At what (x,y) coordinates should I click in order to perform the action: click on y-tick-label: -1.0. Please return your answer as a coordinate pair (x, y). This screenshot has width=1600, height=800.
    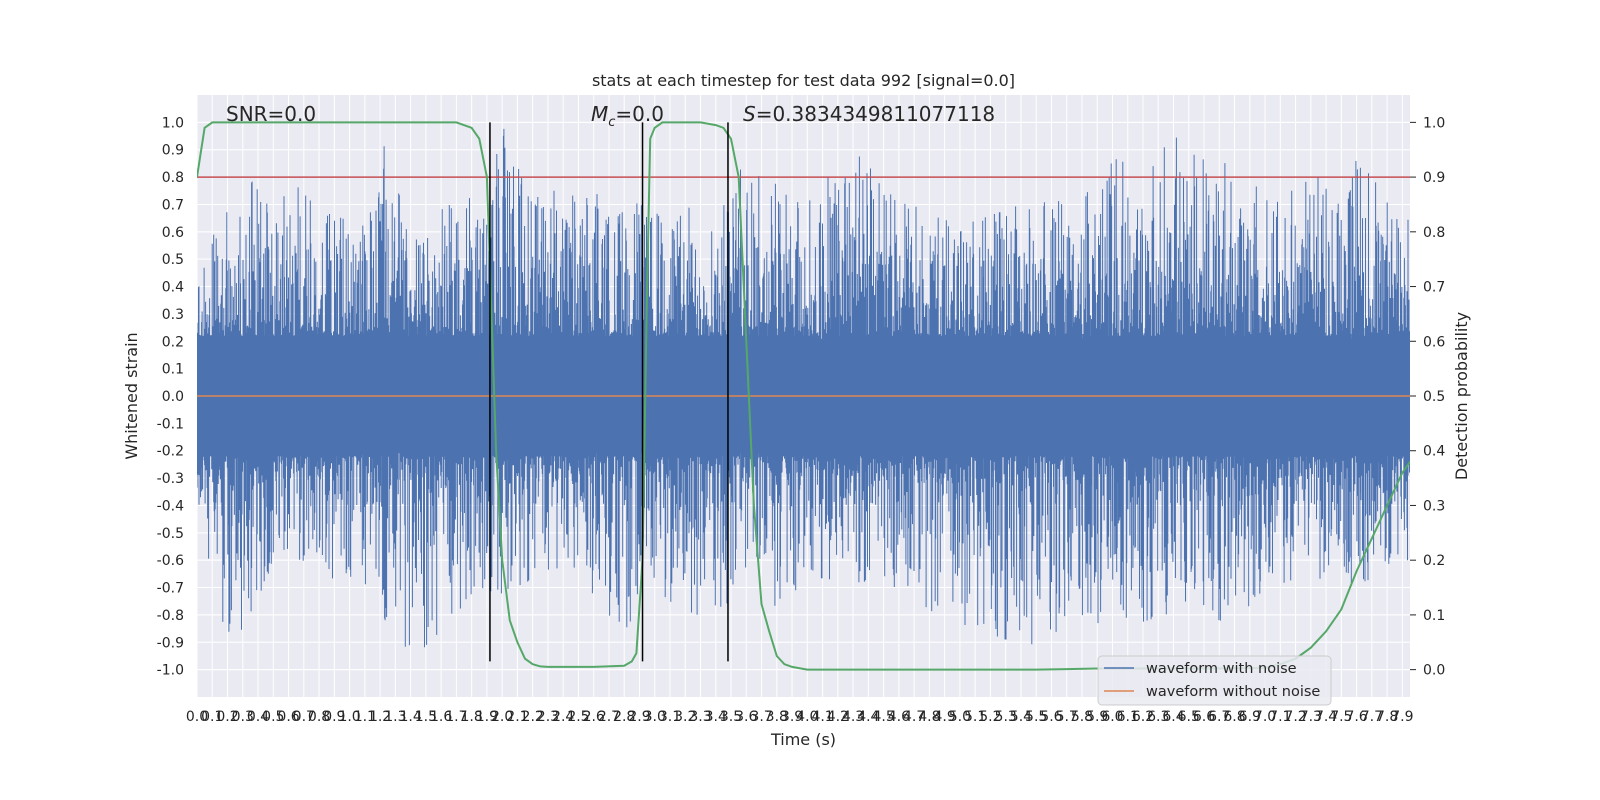
    Looking at the image, I should click on (170, 671).